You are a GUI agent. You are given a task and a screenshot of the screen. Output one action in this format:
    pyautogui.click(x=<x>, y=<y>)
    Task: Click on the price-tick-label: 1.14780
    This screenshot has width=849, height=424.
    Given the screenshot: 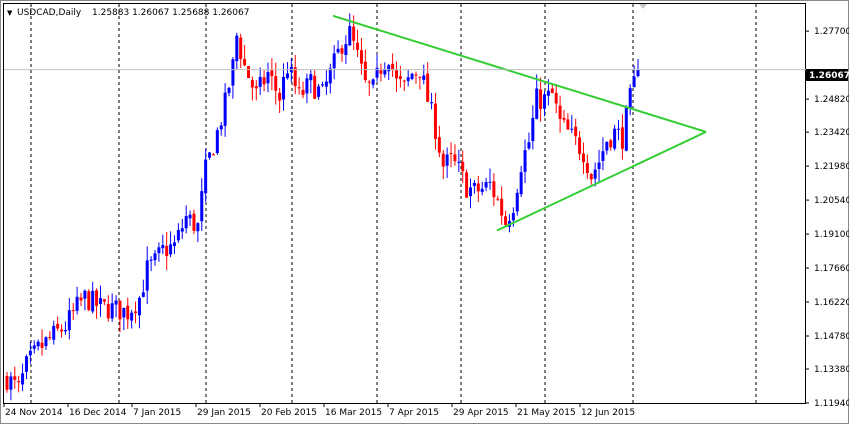 What is the action you would take?
    pyautogui.click(x=831, y=337)
    